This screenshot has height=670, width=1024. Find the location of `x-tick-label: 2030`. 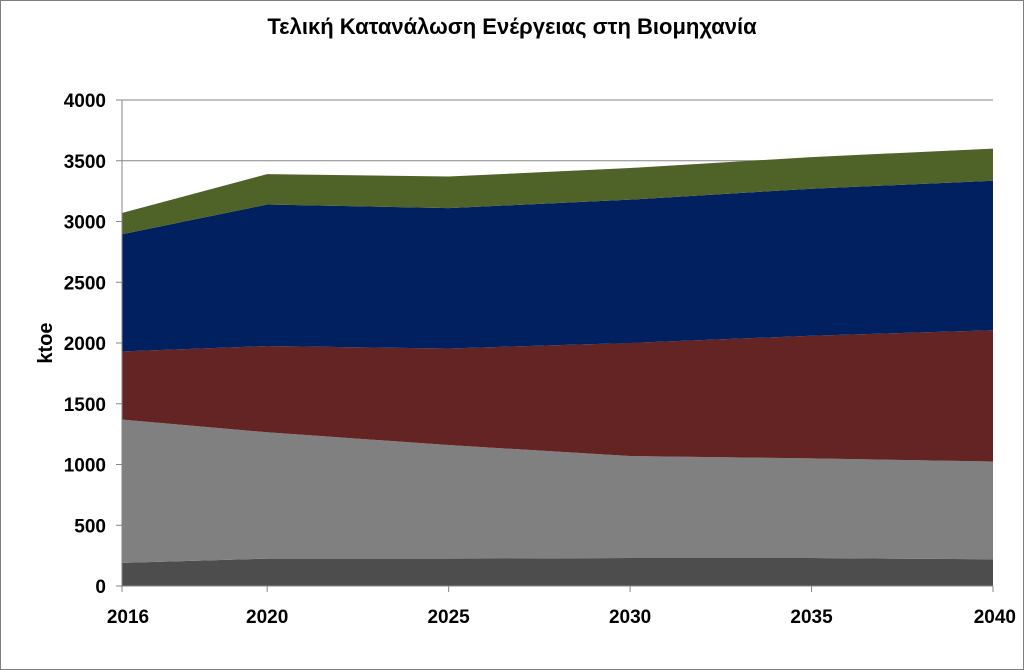

x-tick-label: 2030 is located at coordinates (630, 617).